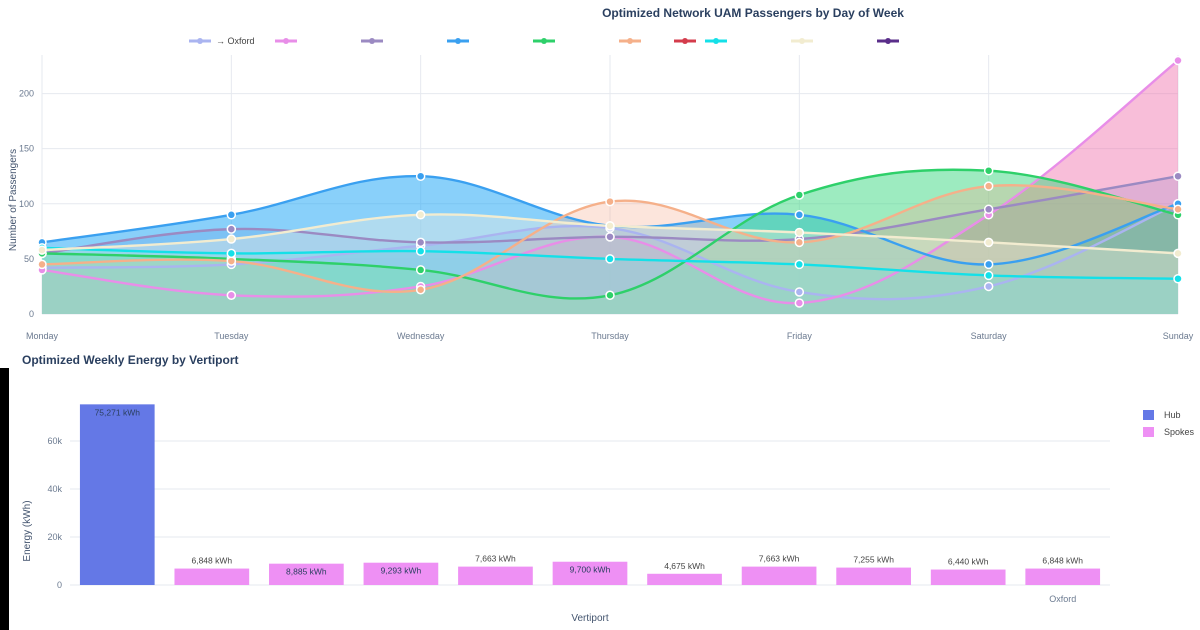 Image resolution: width=1200 pixels, height=630 pixels. I want to click on energy-bar-label: 9,700 kWh, so click(590, 570).